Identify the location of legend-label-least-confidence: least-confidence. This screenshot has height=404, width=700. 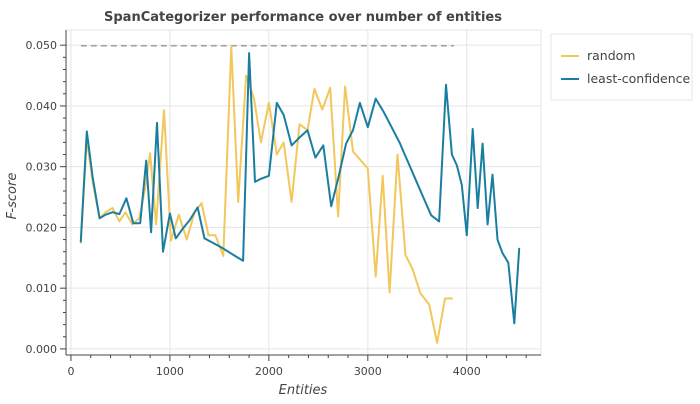
(638, 78).